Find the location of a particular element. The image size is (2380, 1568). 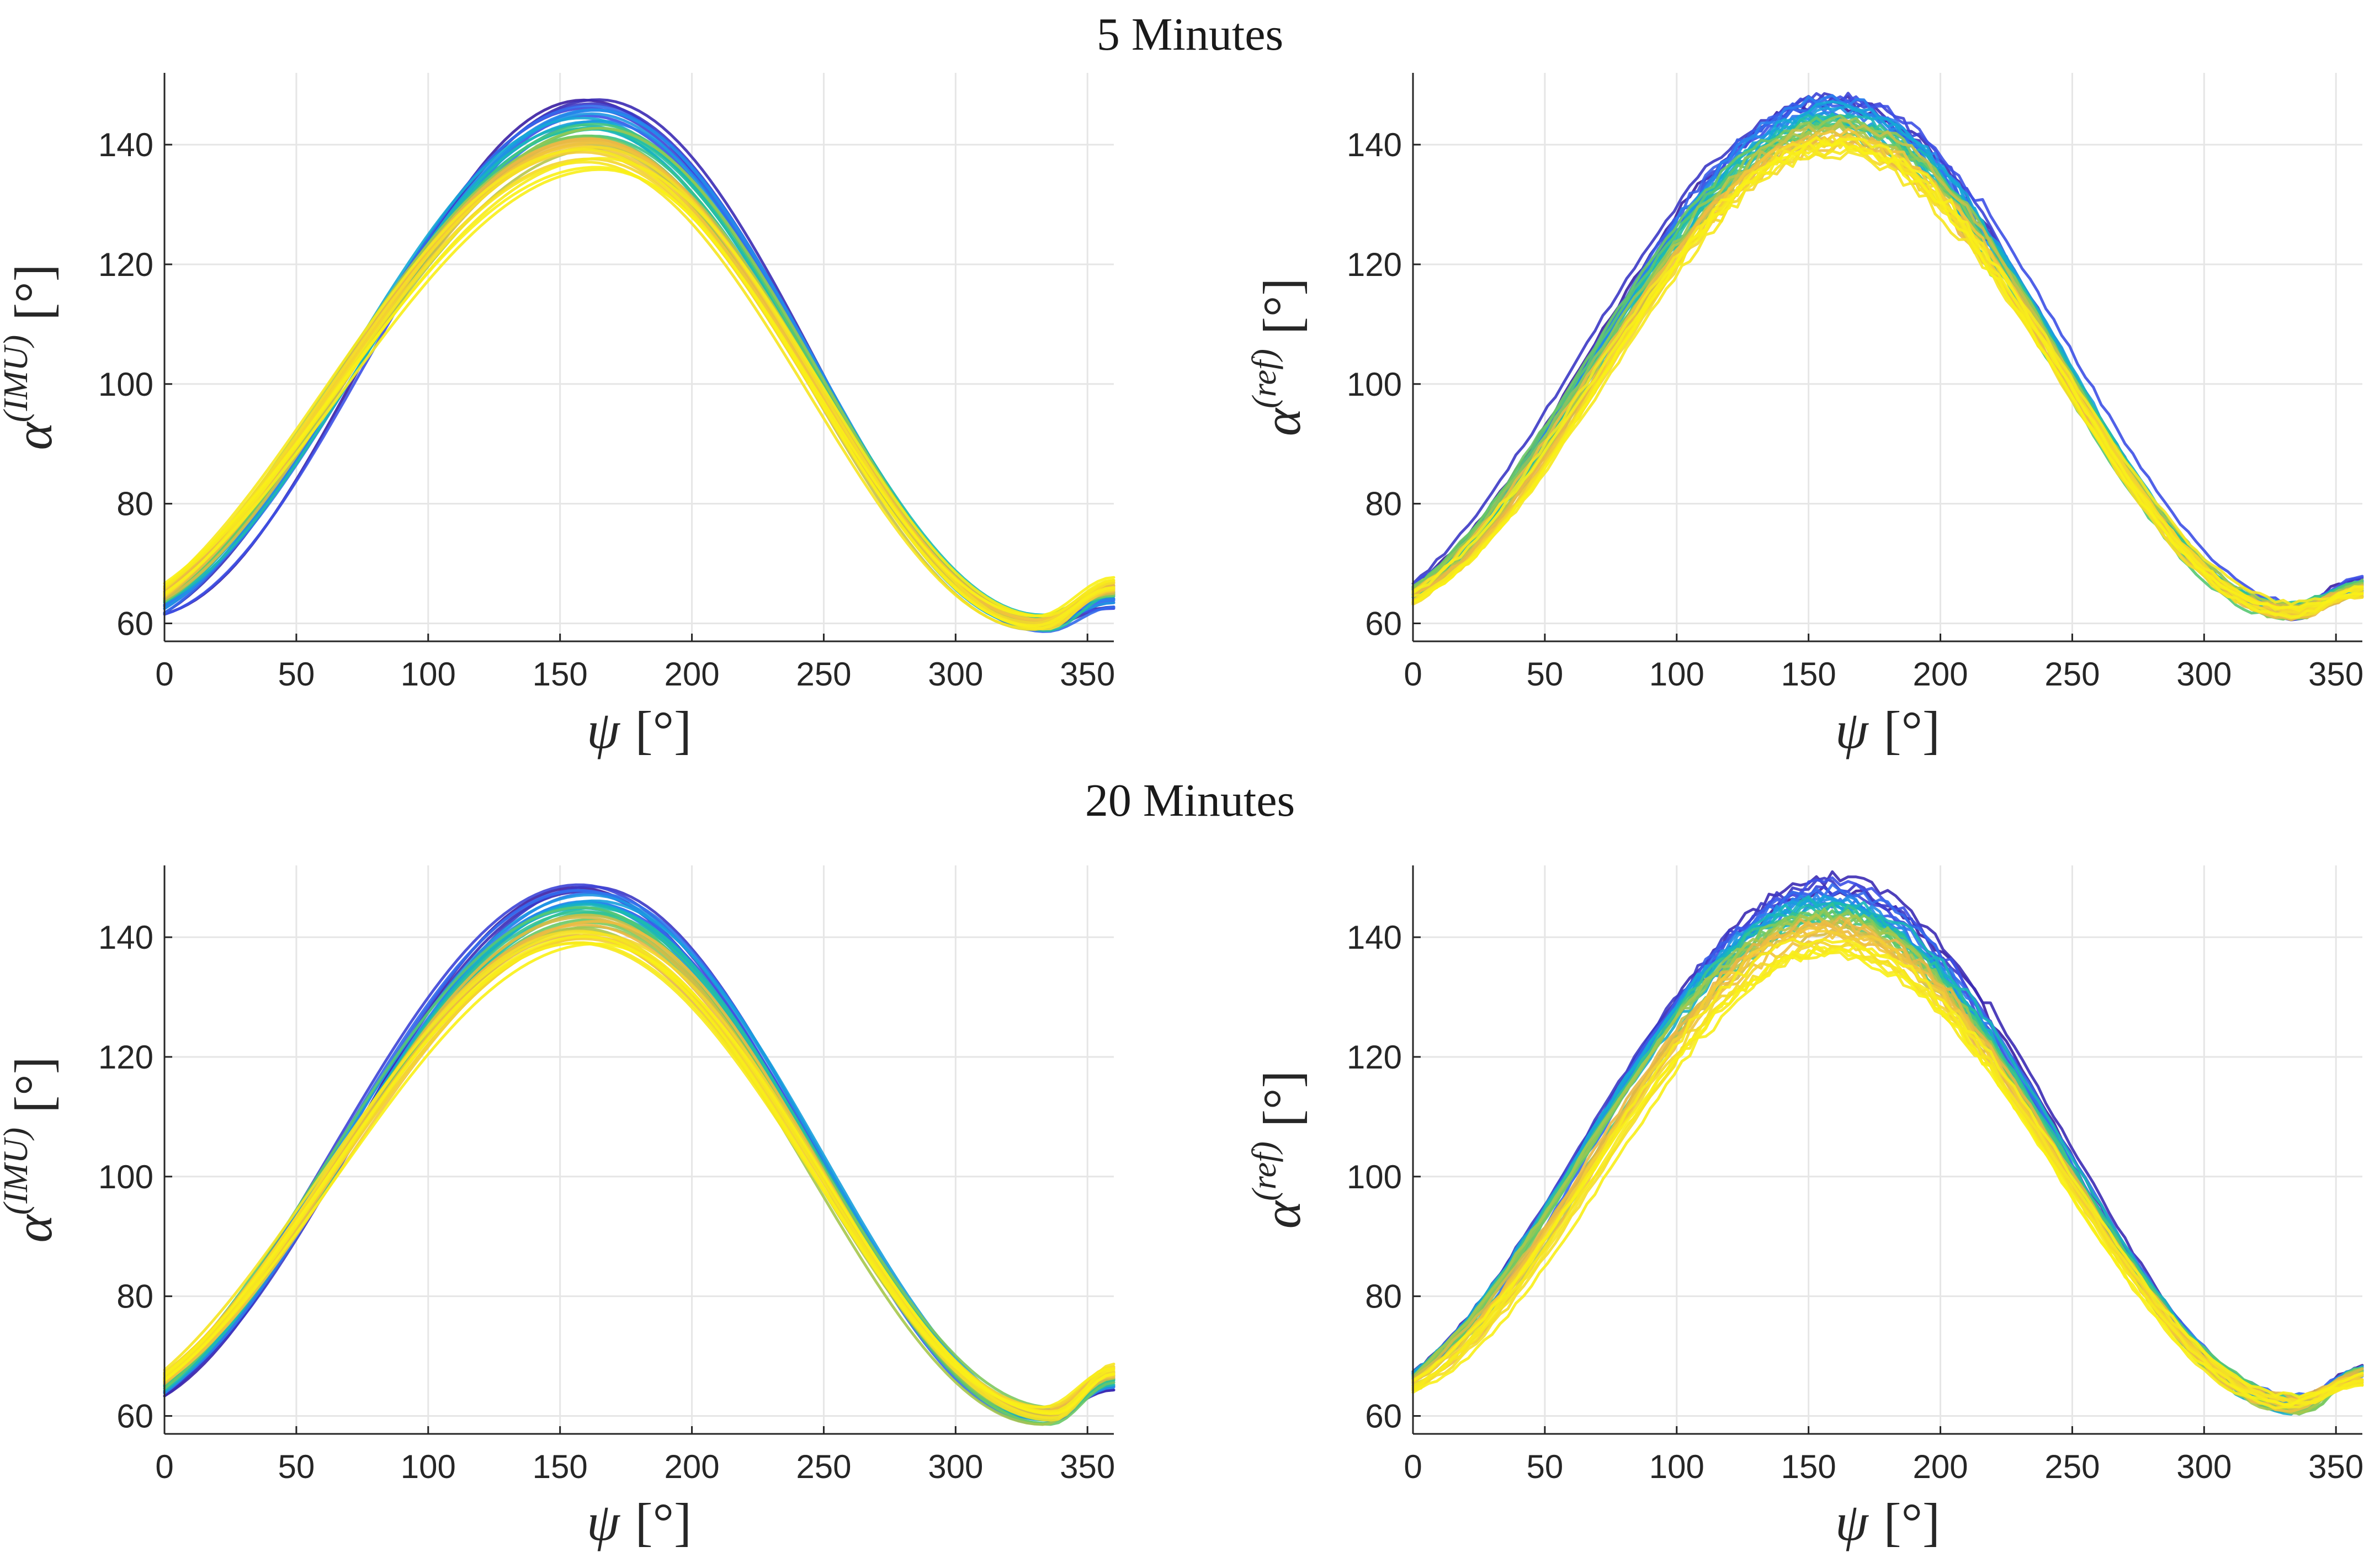

x-tick-label: 200 is located at coordinates (693, 675).